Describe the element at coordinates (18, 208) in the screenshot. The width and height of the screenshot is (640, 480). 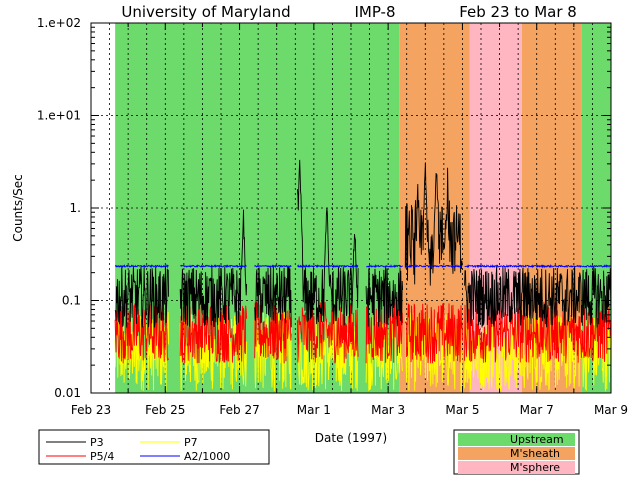
I see `y-axis-label: Counts/Sec` at that location.